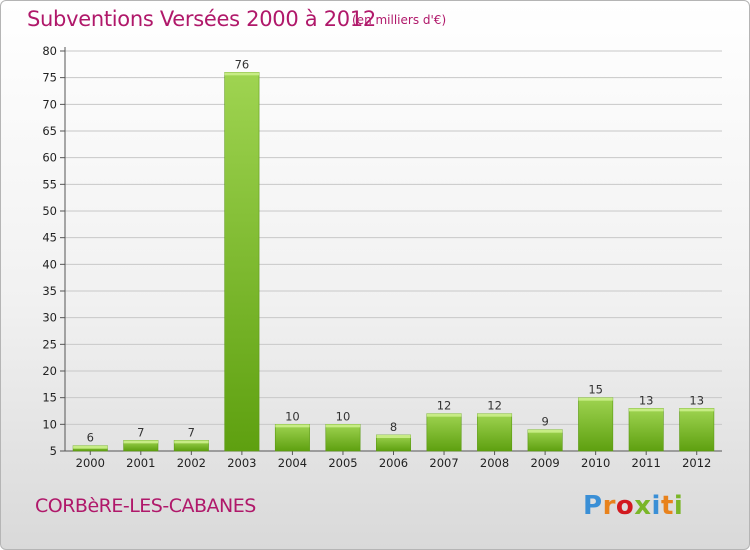 This screenshot has width=750, height=550. Describe the element at coordinates (646, 463) in the screenshot. I see `x-tick-label: 2011` at that location.